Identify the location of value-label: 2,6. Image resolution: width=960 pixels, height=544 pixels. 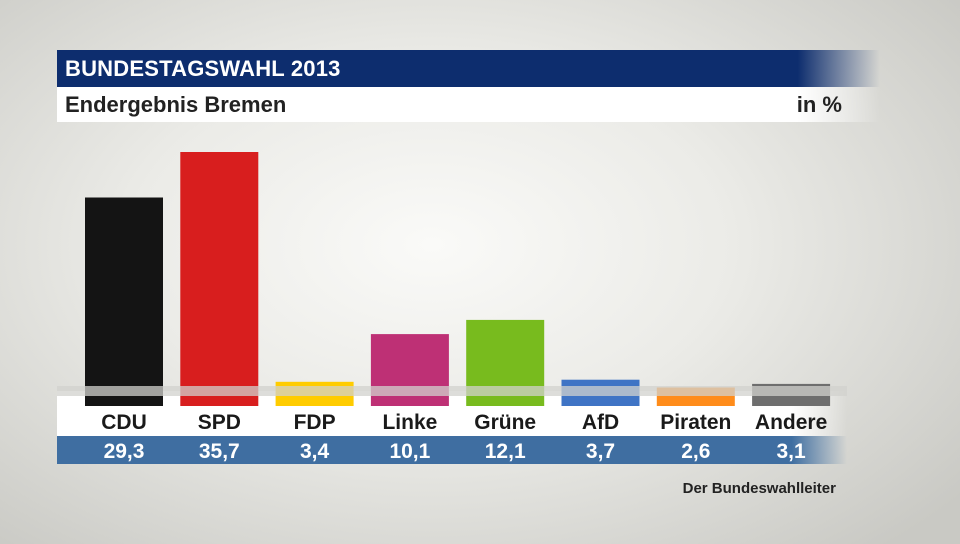
(695, 451).